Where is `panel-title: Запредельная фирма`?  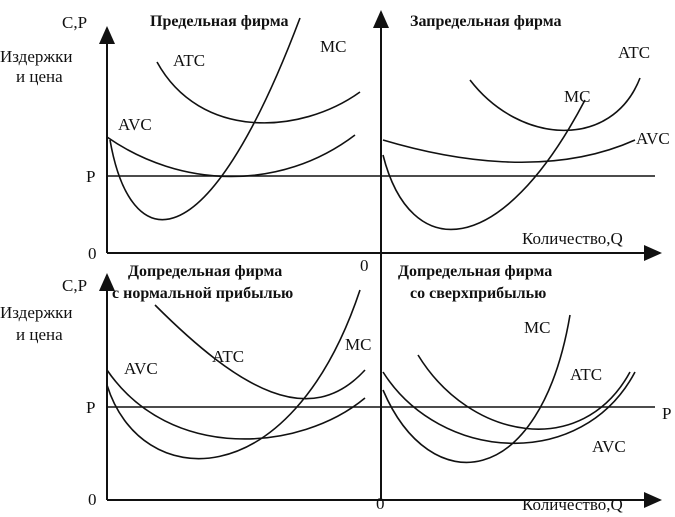
panel-title: Запредельная фирма is located at coordinates (485, 21).